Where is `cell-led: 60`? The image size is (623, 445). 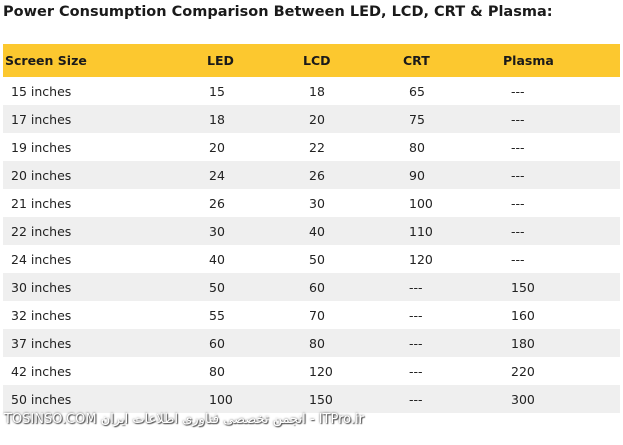 cell-led: 60 is located at coordinates (217, 343).